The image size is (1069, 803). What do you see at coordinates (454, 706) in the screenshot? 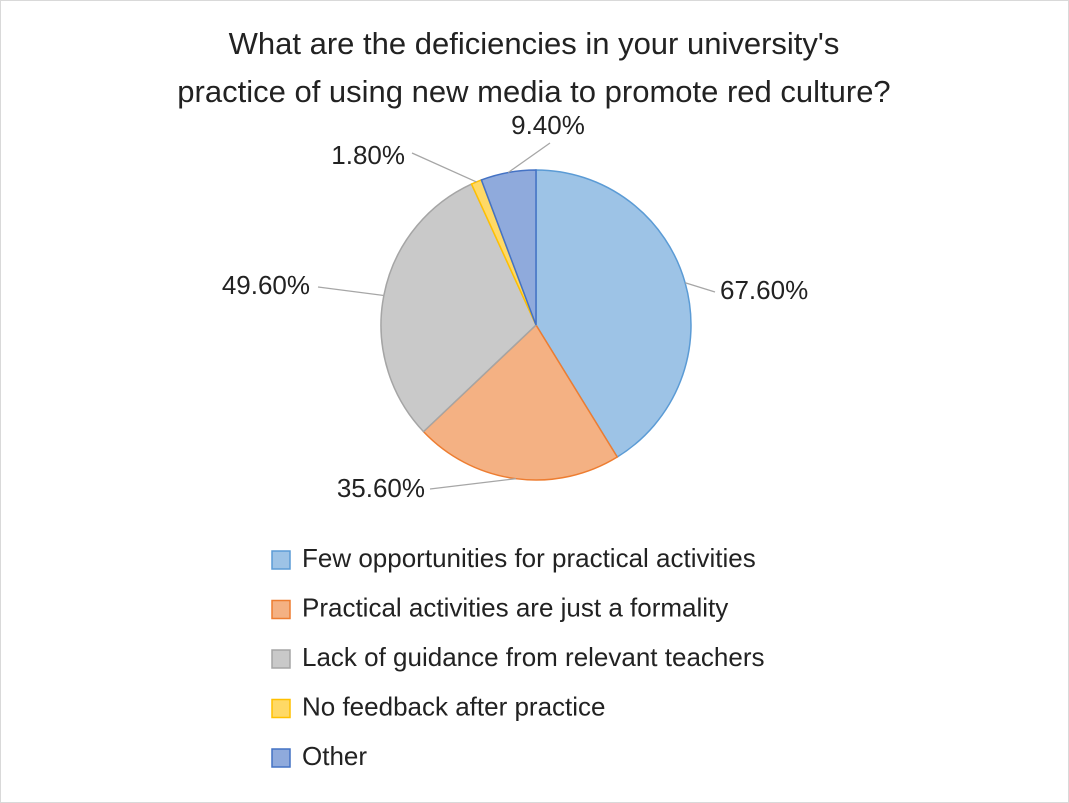
I see `legend-label: No feedback after practice` at bounding box center [454, 706].